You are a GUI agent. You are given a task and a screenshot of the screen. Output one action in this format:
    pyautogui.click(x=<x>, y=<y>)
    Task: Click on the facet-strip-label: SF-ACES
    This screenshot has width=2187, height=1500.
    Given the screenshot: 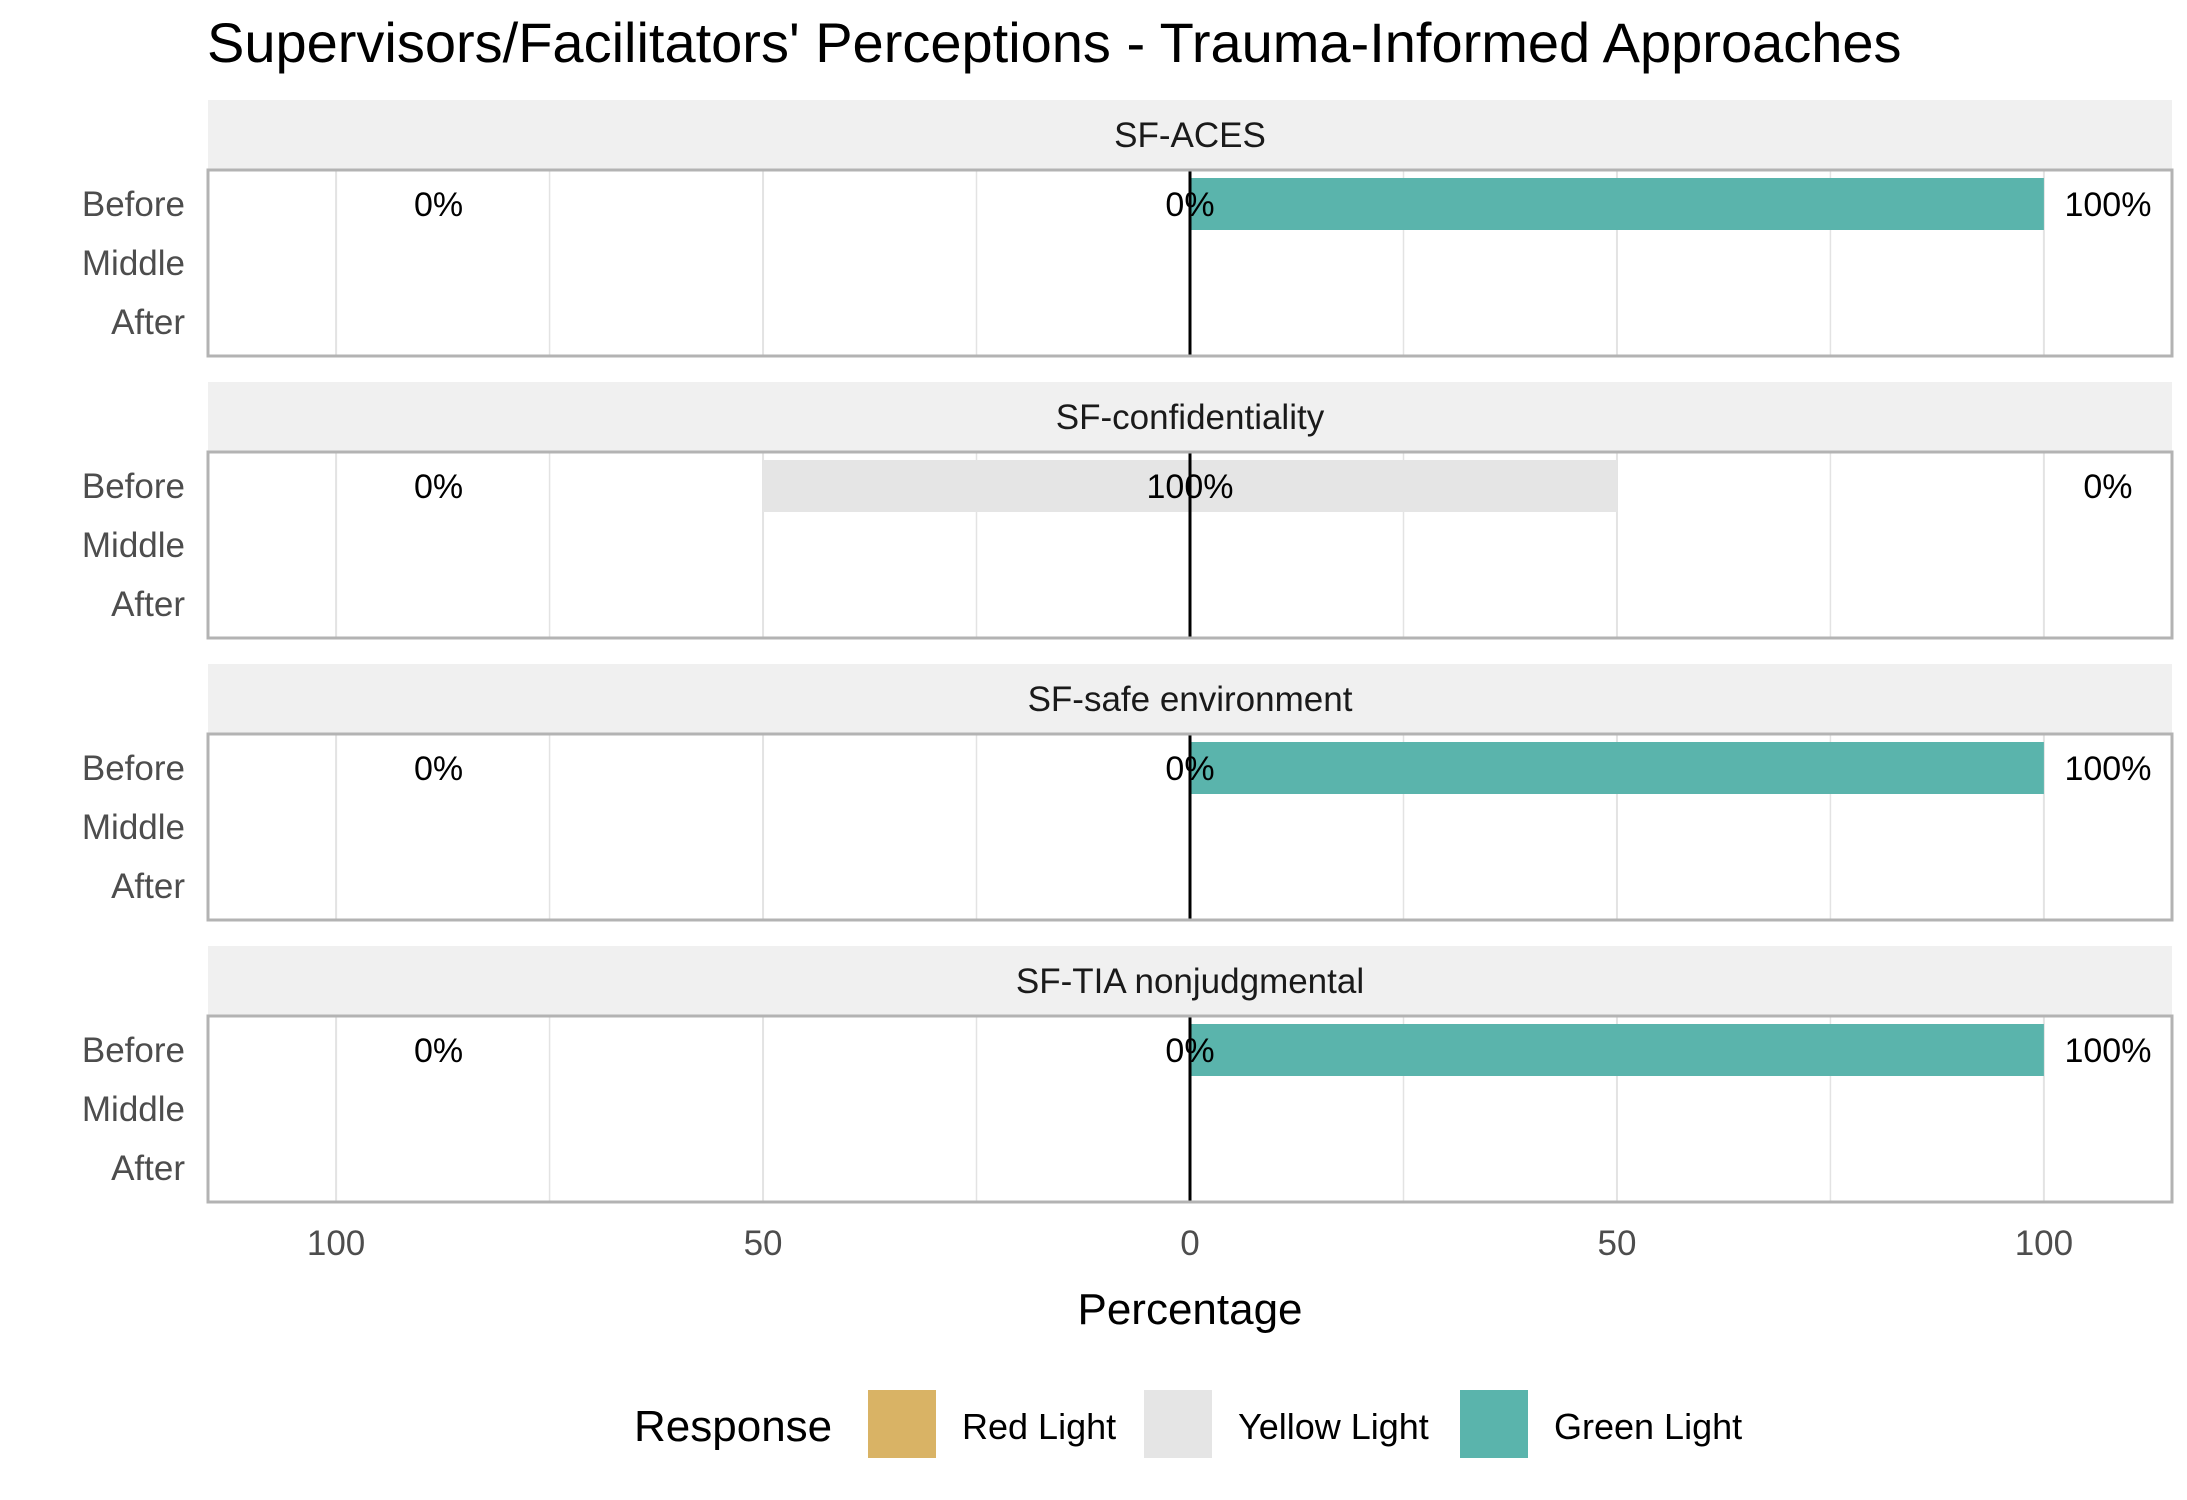 What is the action you would take?
    pyautogui.click(x=1190, y=135)
    